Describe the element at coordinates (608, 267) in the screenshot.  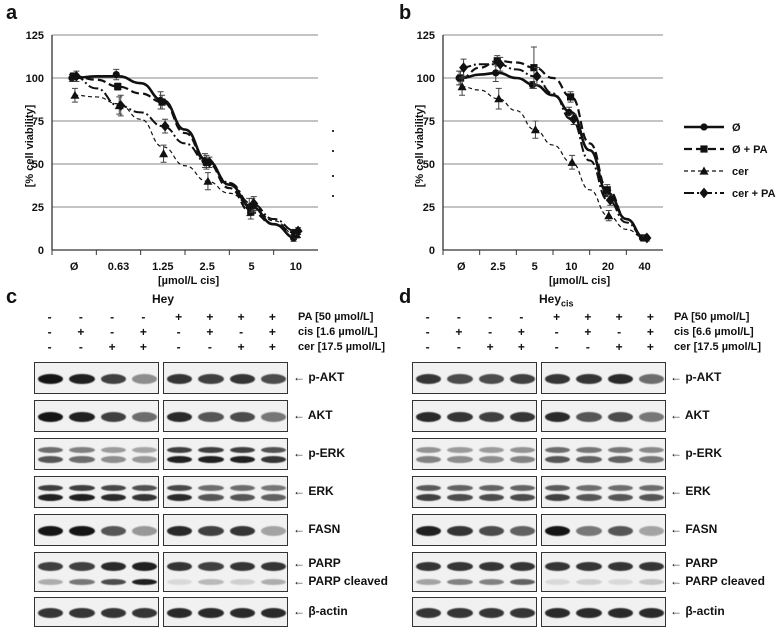
I see `x-tick-label: 20` at that location.